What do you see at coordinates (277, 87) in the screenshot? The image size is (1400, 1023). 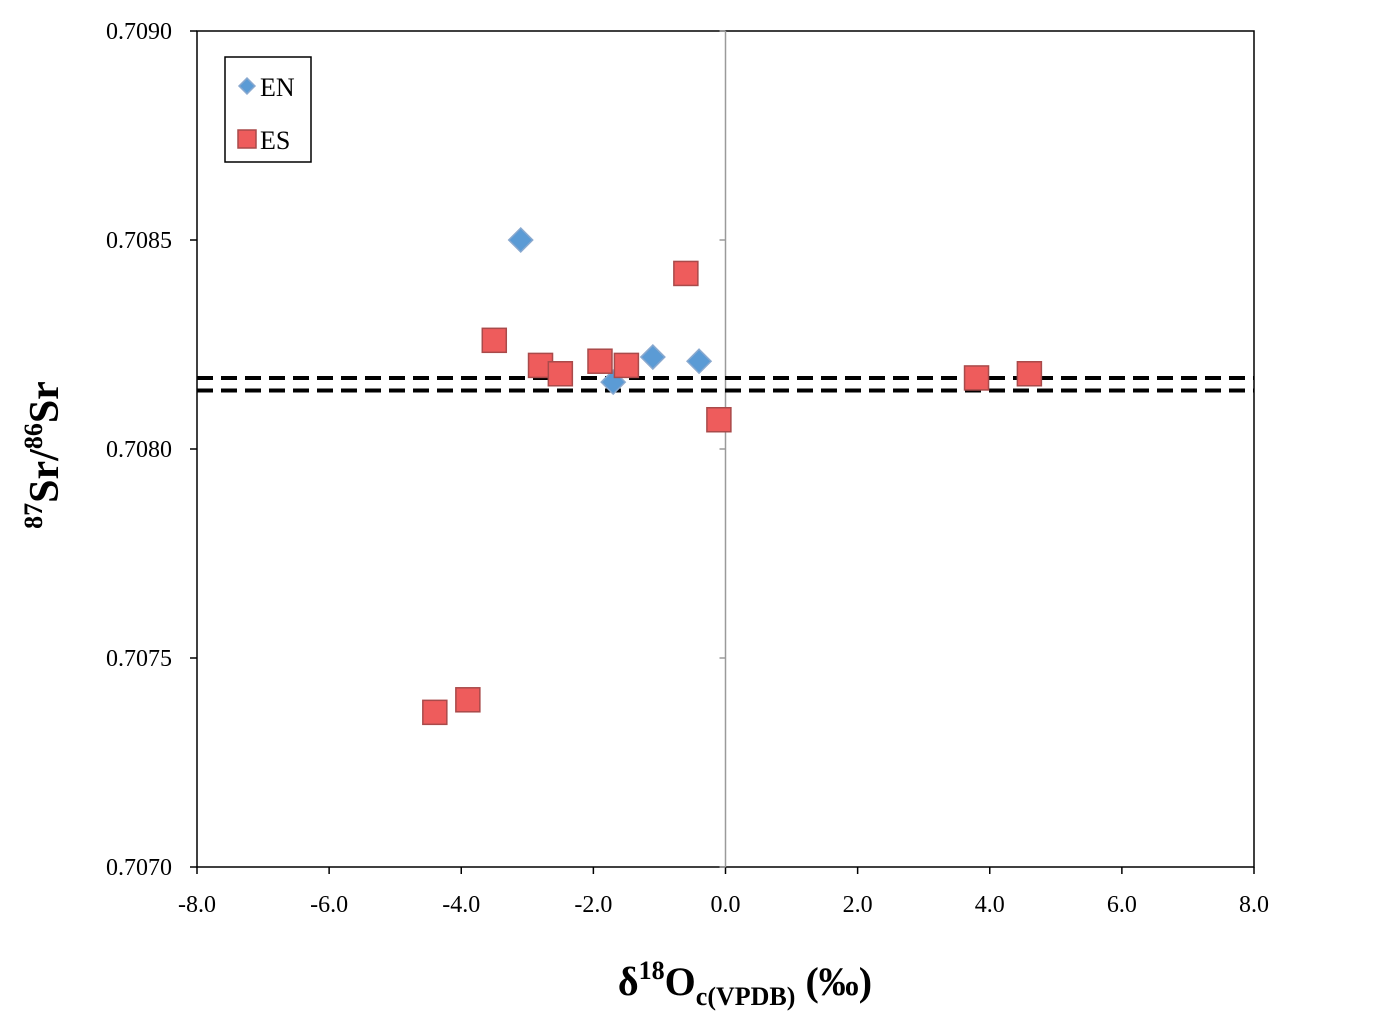 I see `legend-label-en: EN` at bounding box center [277, 87].